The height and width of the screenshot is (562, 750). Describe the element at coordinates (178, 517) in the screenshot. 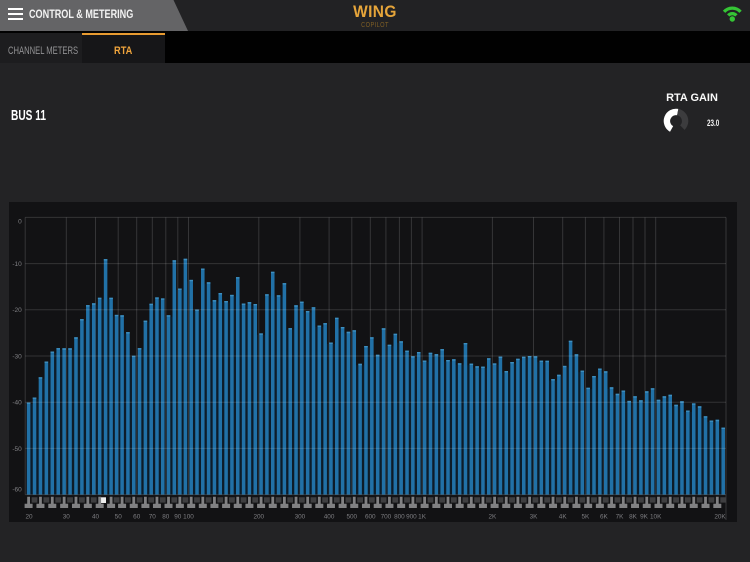

I see `svg-text: 90` at that location.